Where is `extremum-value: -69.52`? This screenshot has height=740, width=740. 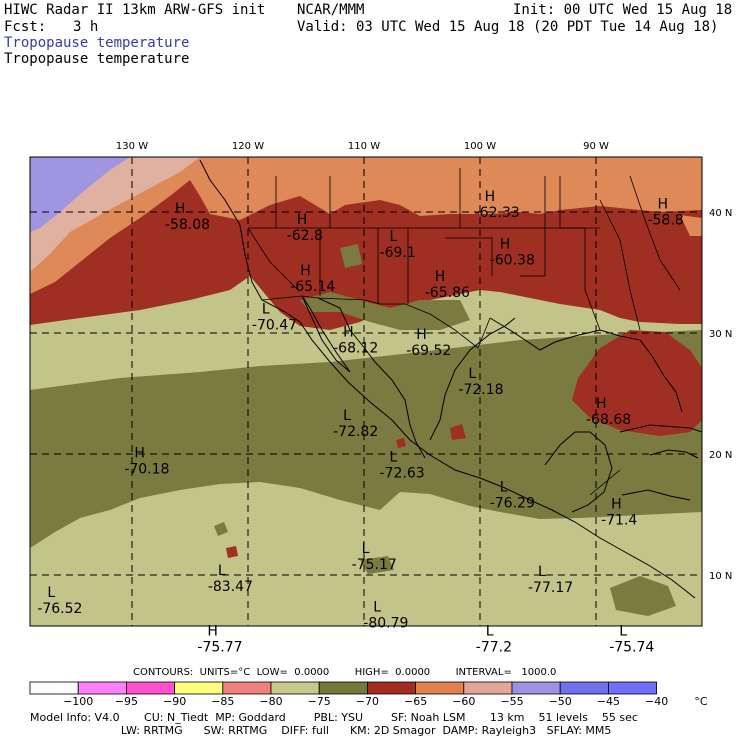 extremum-value: -69.52 is located at coordinates (428, 351).